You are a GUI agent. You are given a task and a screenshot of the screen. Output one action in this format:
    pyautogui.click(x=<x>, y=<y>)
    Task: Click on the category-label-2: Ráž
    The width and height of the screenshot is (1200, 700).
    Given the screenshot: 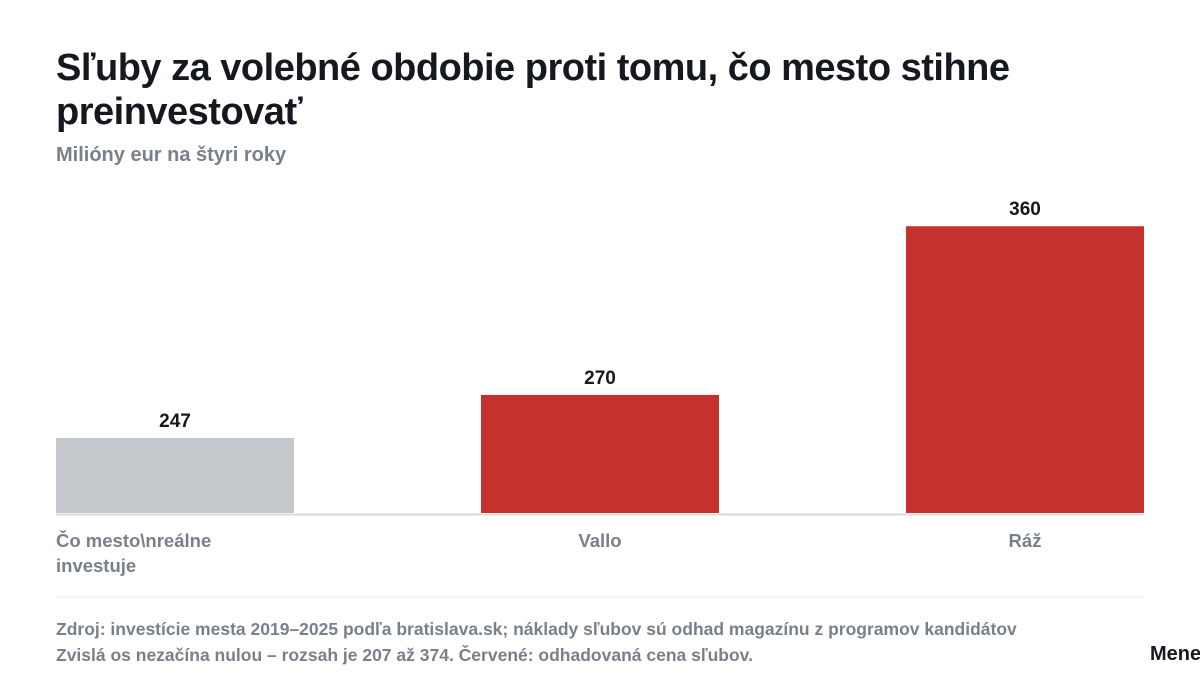 What is the action you would take?
    pyautogui.click(x=1025, y=540)
    